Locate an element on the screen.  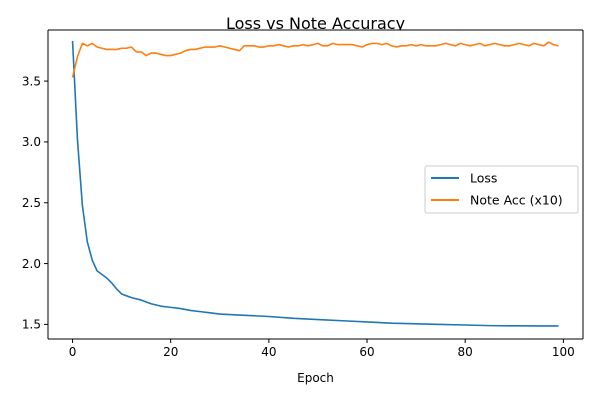
y-tick-label: 2.5 is located at coordinates (31, 203).